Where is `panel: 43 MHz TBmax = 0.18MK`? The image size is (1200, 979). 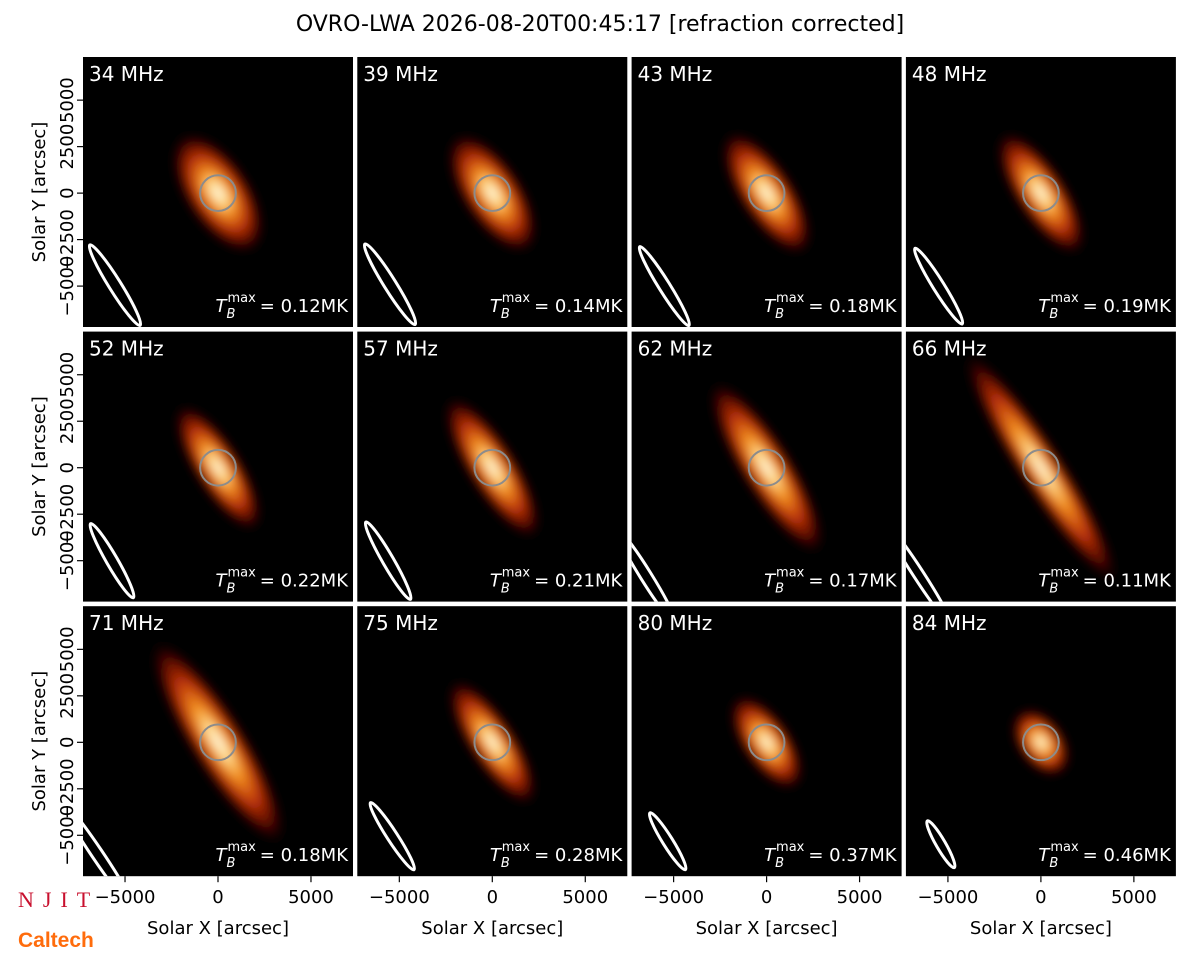
panel: 43 MHz TBmax = 0.18MK is located at coordinates (766, 192).